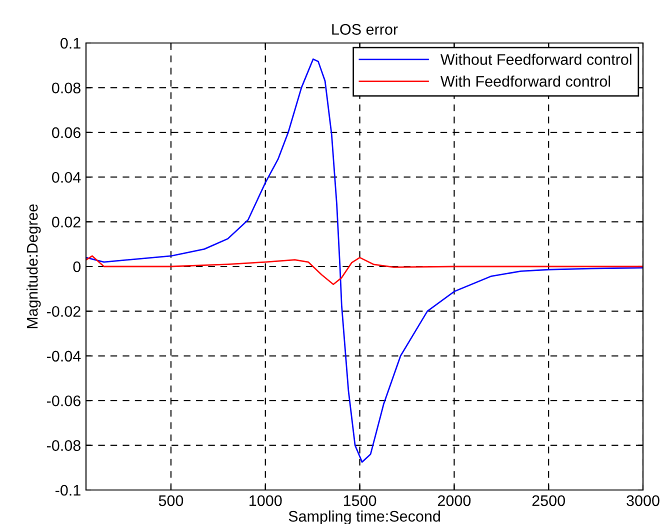  Describe the element at coordinates (63, 445) in the screenshot. I see `y-tick-label: -0.08` at that location.